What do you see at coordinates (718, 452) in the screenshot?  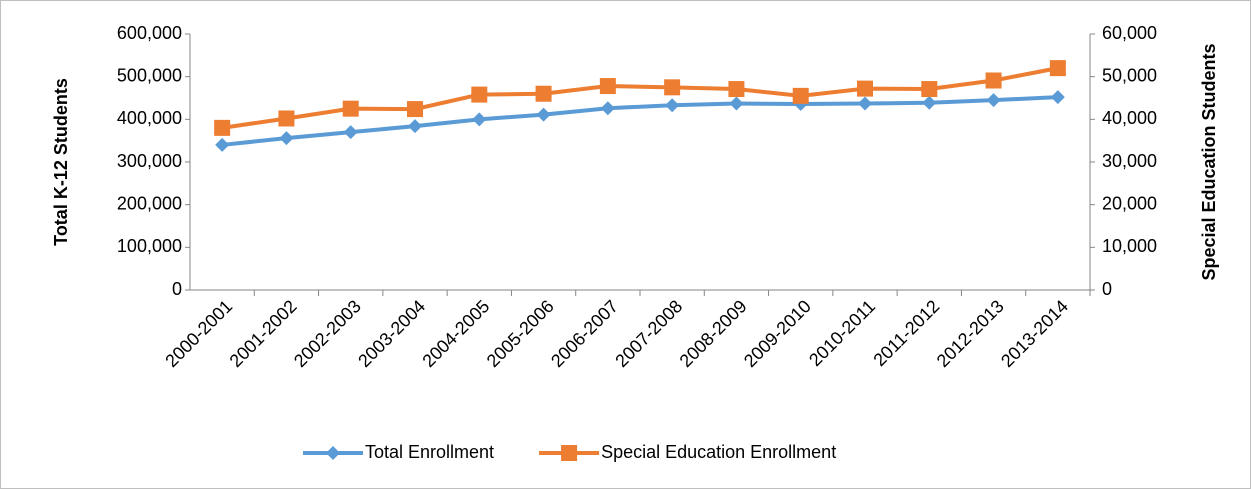 I see `legend-label: Special Education Enrollment` at bounding box center [718, 452].